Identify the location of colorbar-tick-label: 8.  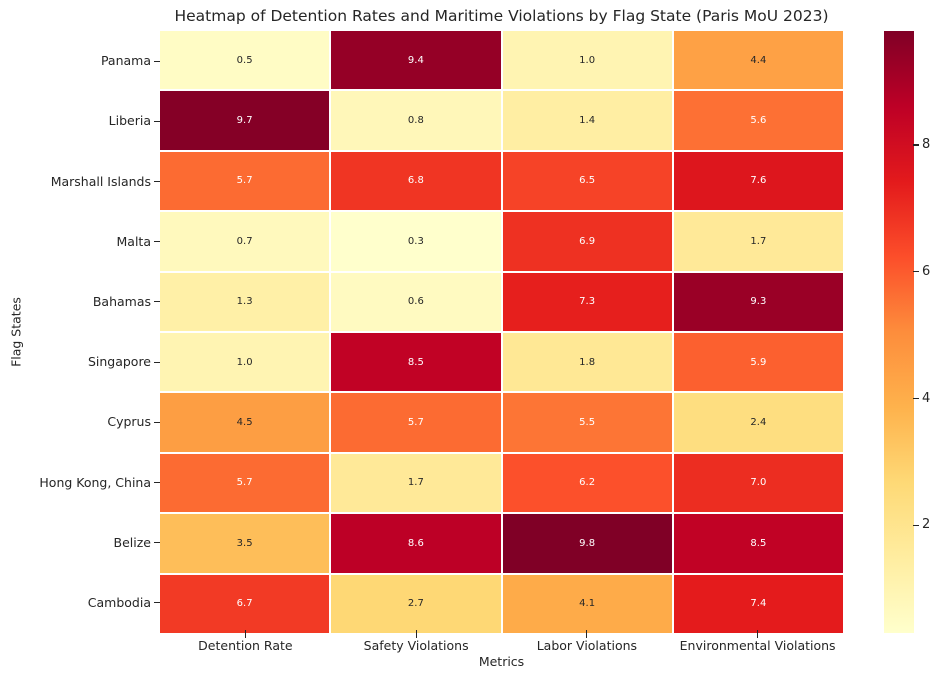
(926, 145).